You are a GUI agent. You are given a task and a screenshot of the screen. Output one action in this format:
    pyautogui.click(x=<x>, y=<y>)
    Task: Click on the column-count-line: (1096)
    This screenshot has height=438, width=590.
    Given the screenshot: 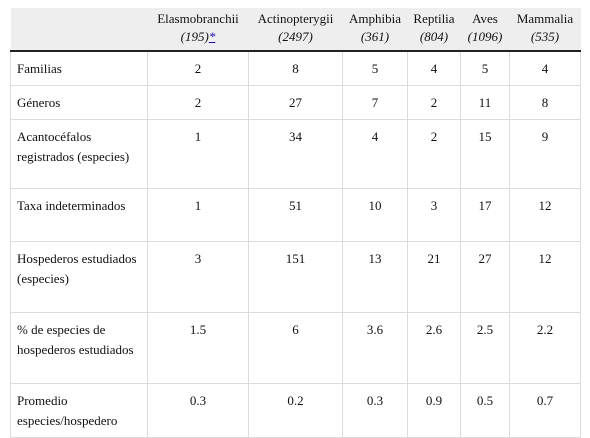 What is the action you would take?
    pyautogui.click(x=485, y=37)
    